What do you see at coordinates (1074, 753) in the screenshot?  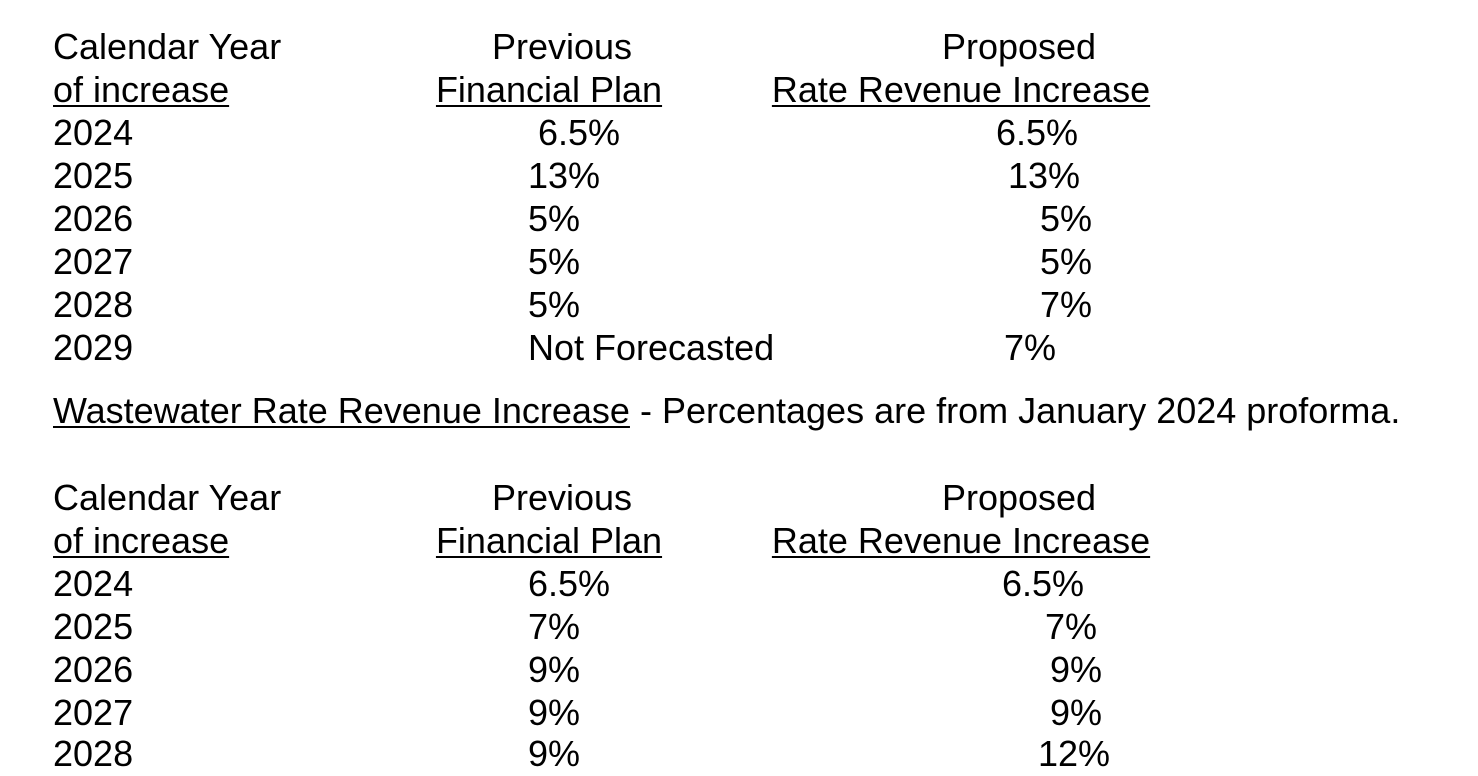 I see `table2-row-proposed: 12%` at bounding box center [1074, 753].